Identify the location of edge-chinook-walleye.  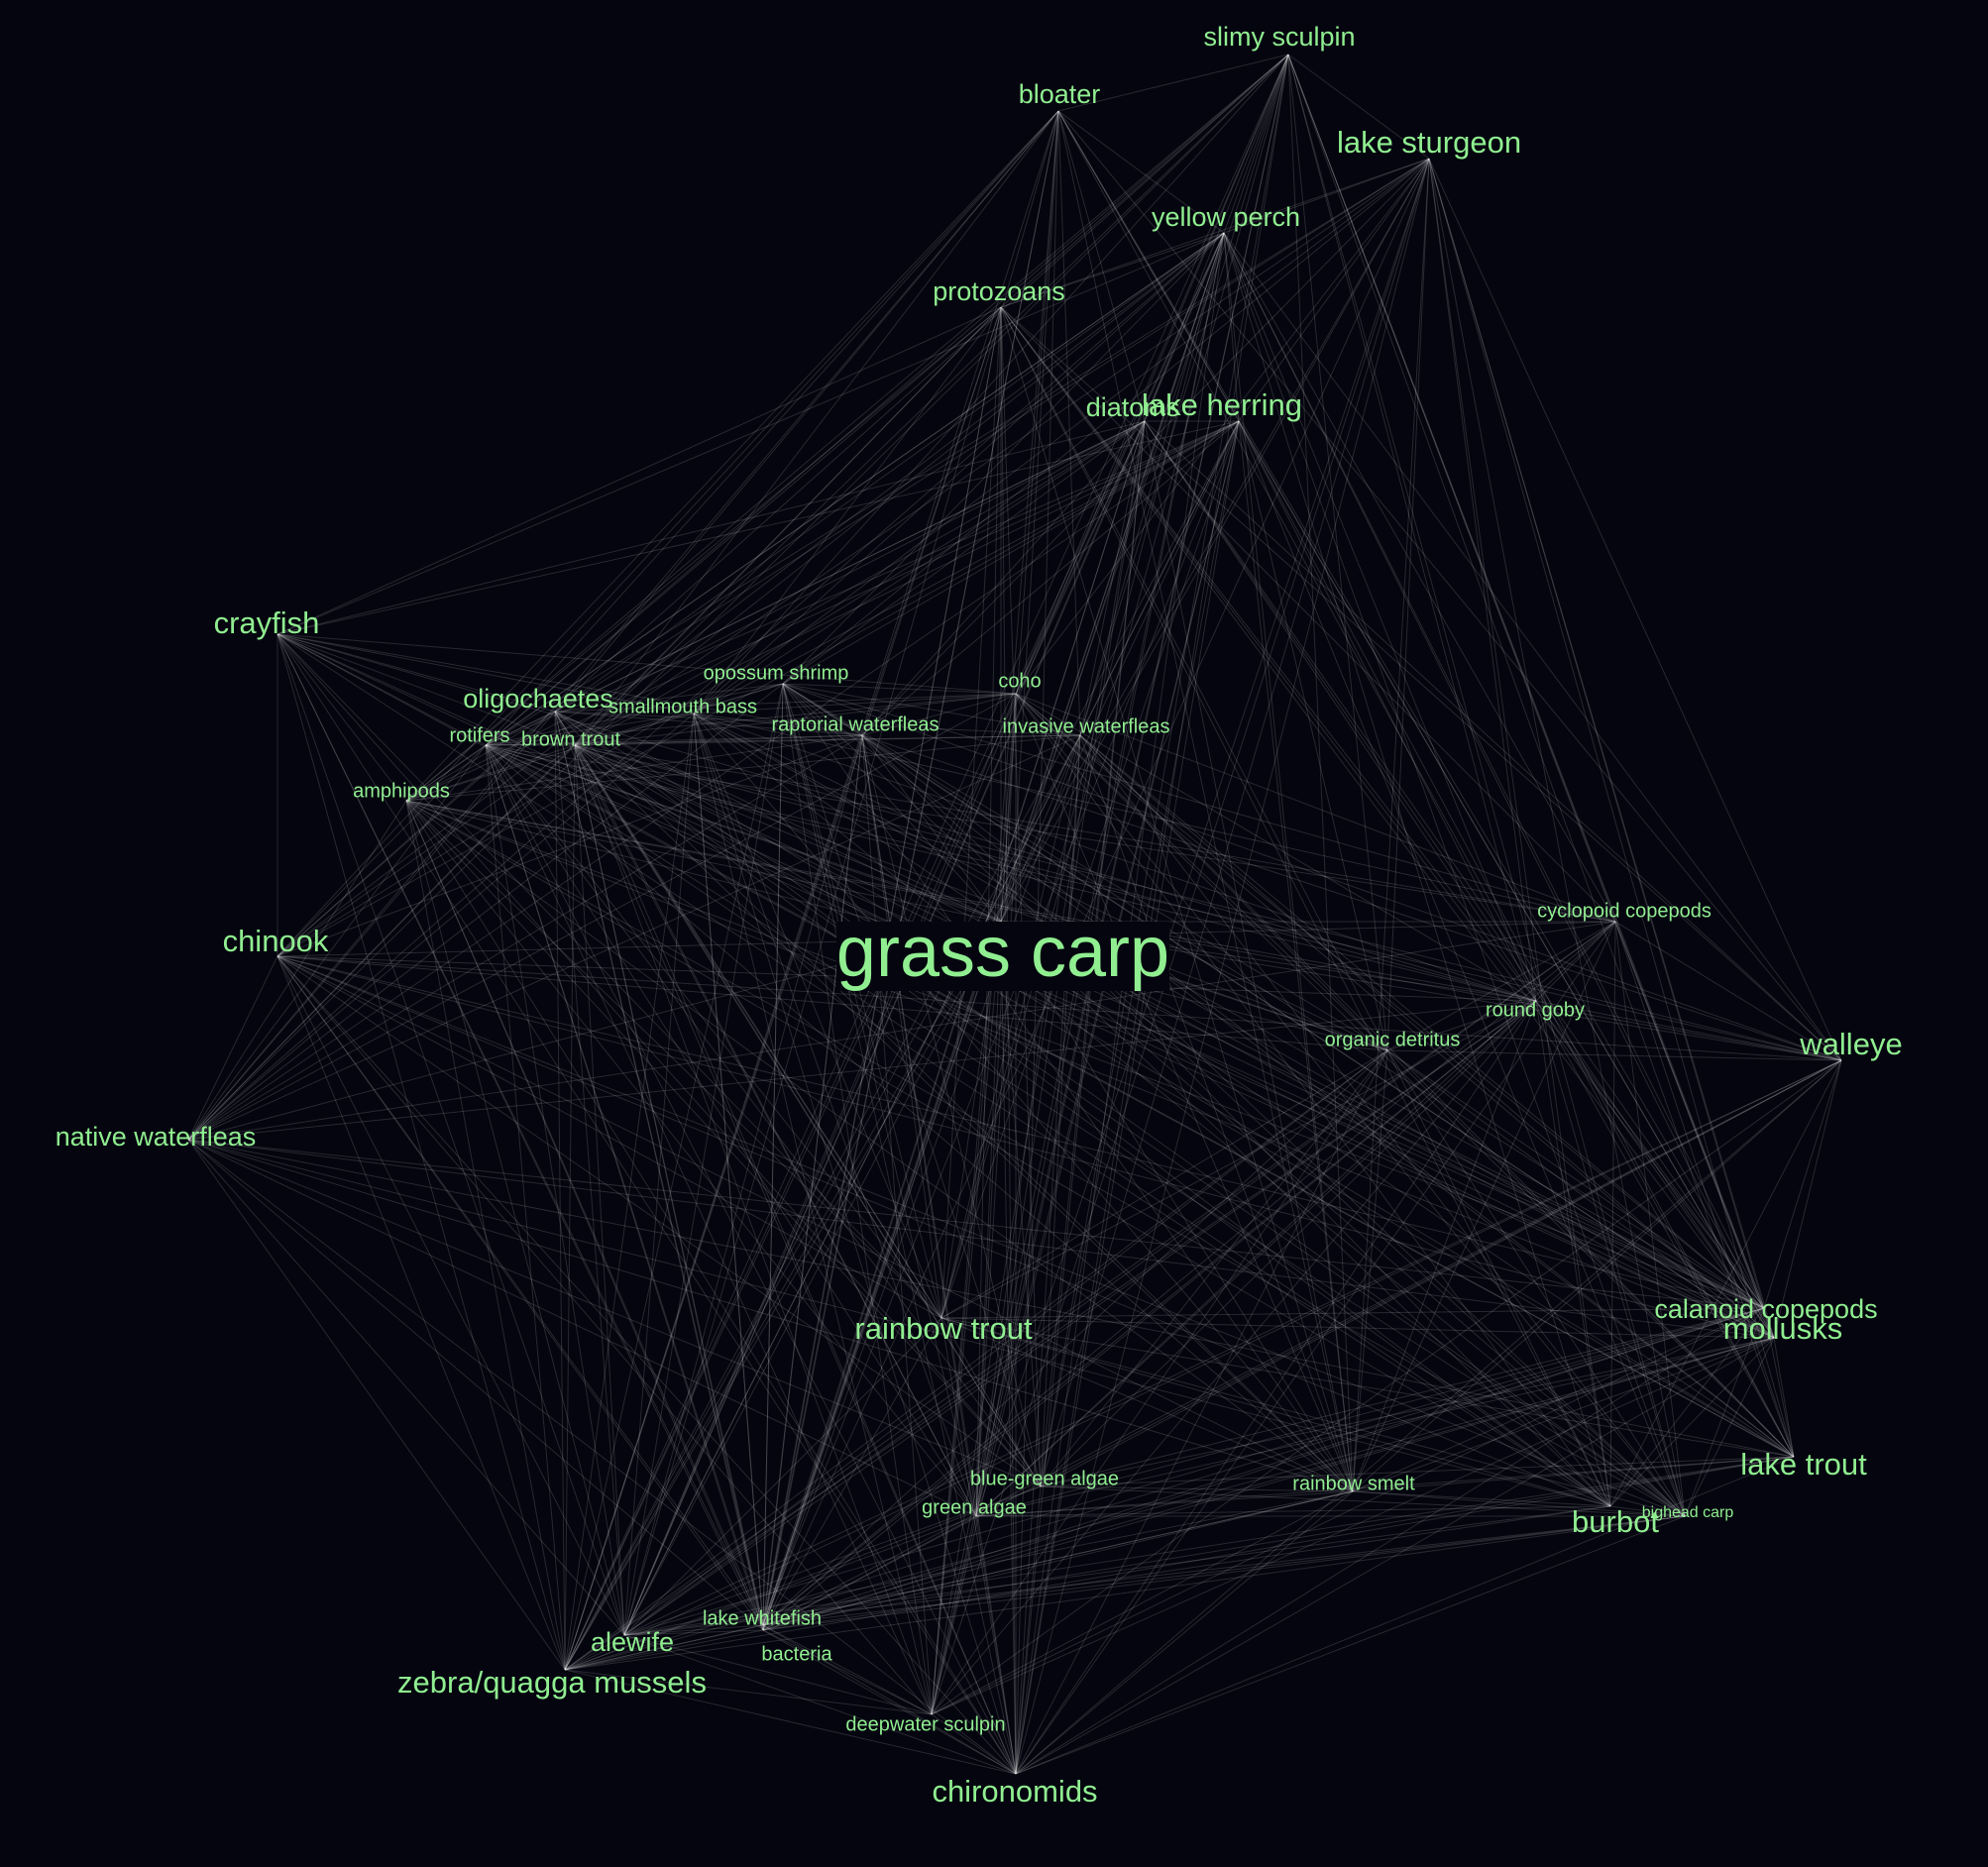
(1059, 1008).